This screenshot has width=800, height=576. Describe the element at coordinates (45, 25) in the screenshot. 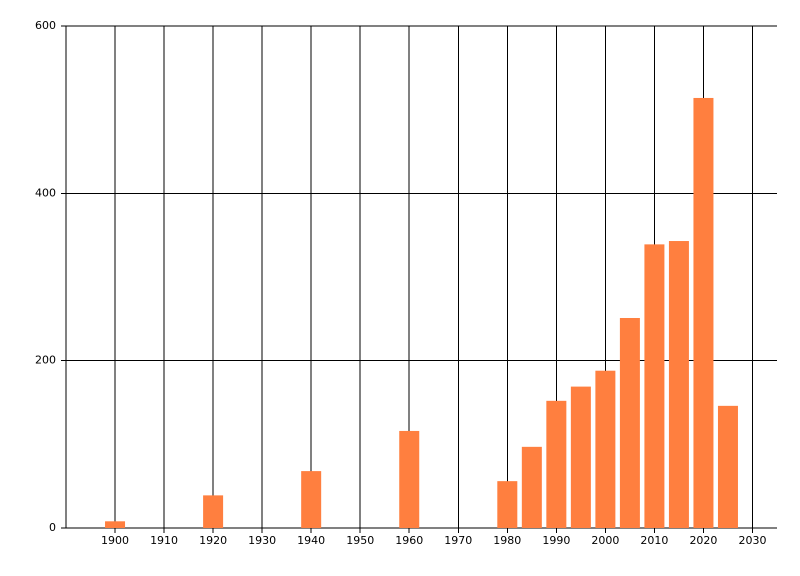

I see `y-tick-label: 600` at that location.